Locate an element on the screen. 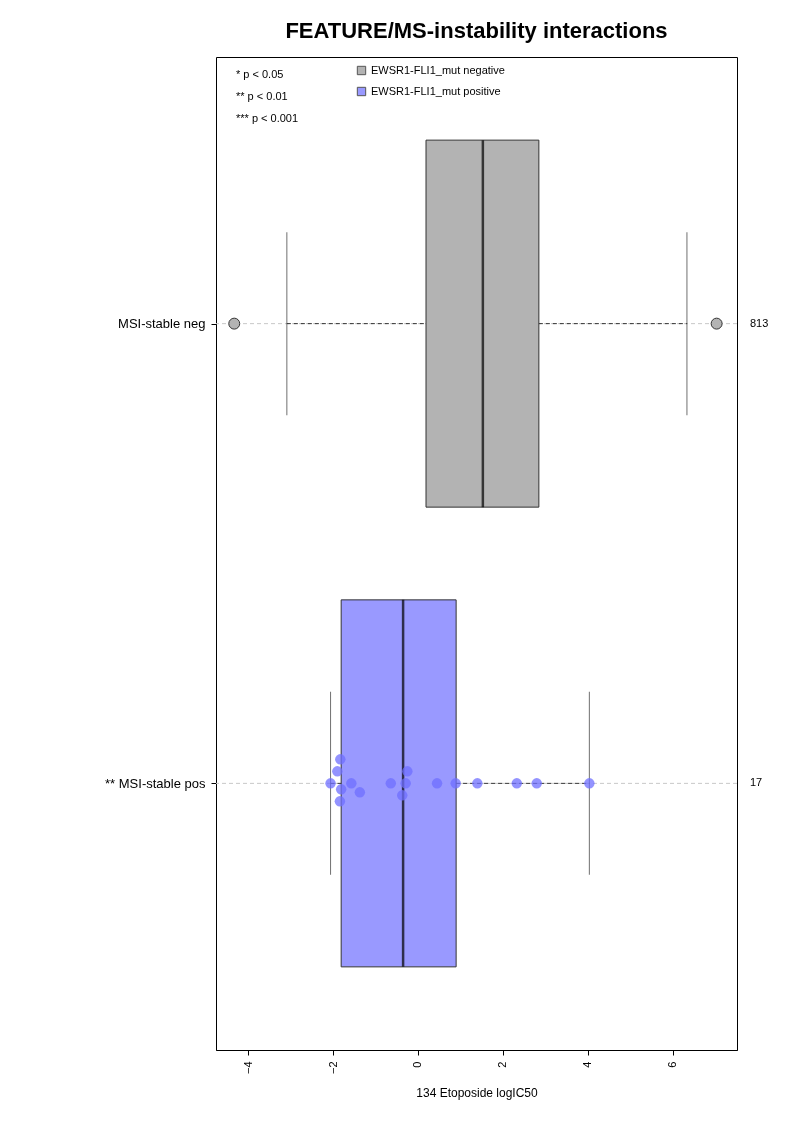 This screenshot has width=793, height=1122. legend-label: EWSR1-FLI1_mut positive is located at coordinates (436, 90).